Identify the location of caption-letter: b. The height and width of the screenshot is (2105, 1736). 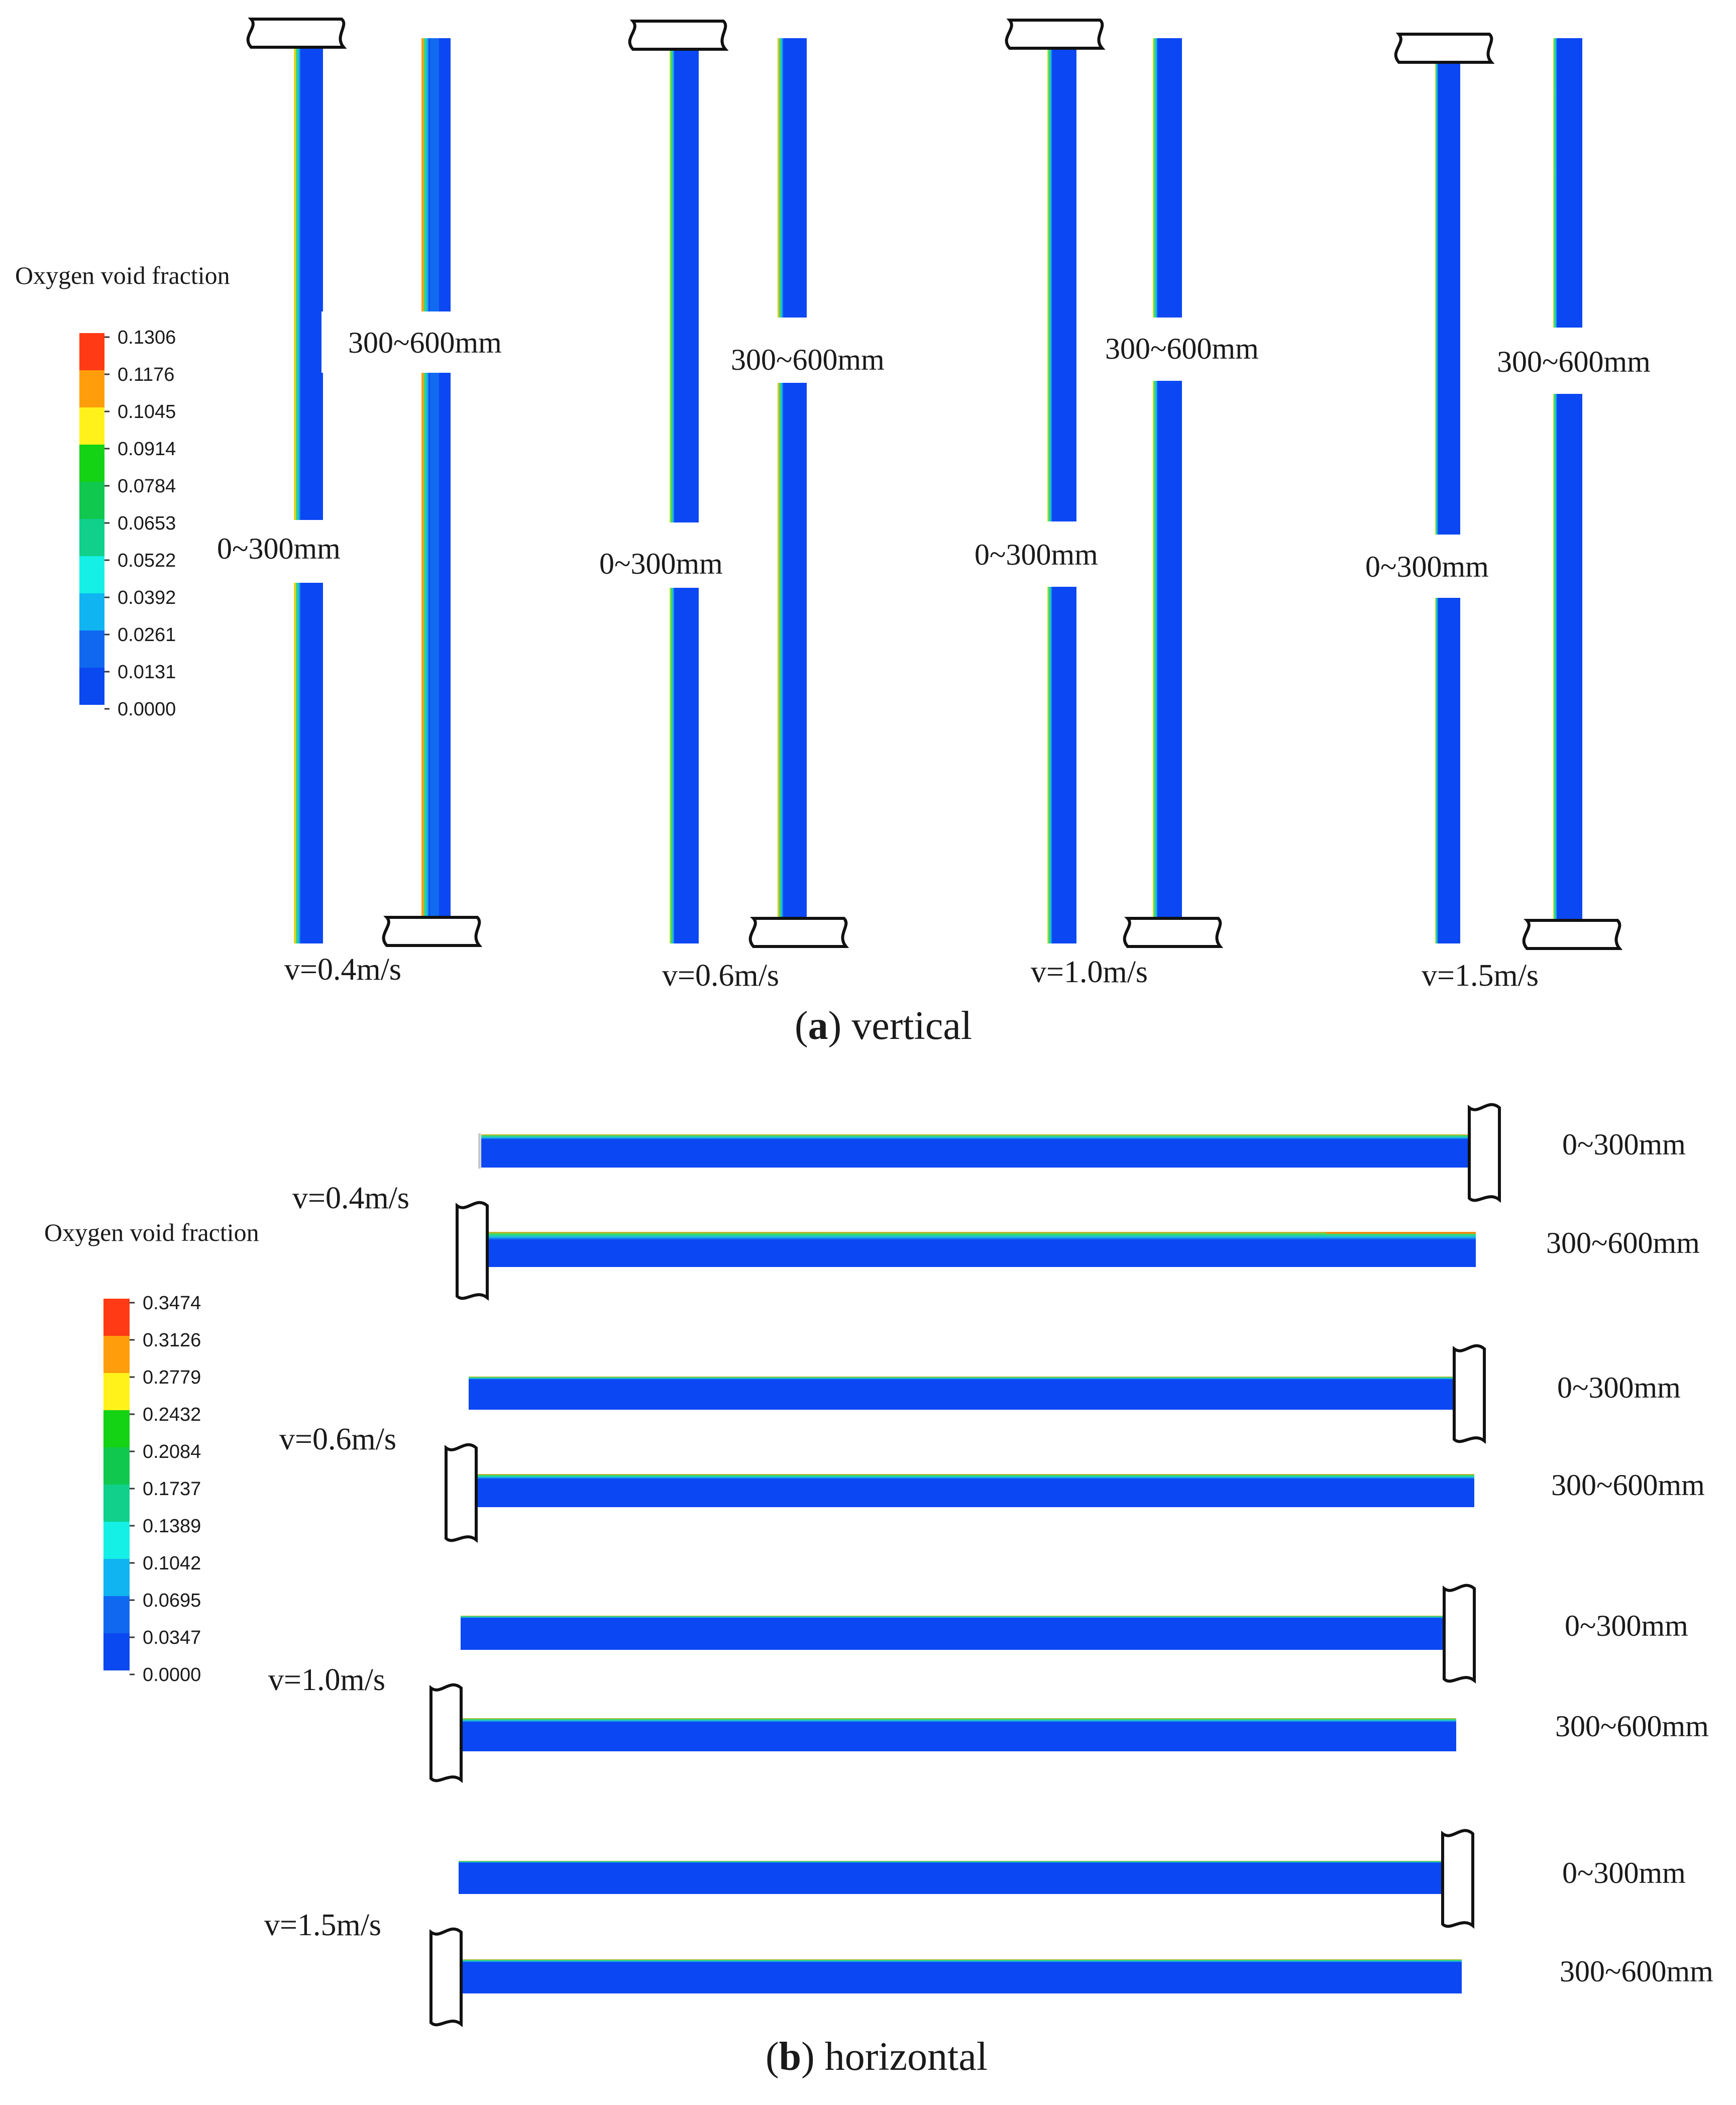
(790, 2057).